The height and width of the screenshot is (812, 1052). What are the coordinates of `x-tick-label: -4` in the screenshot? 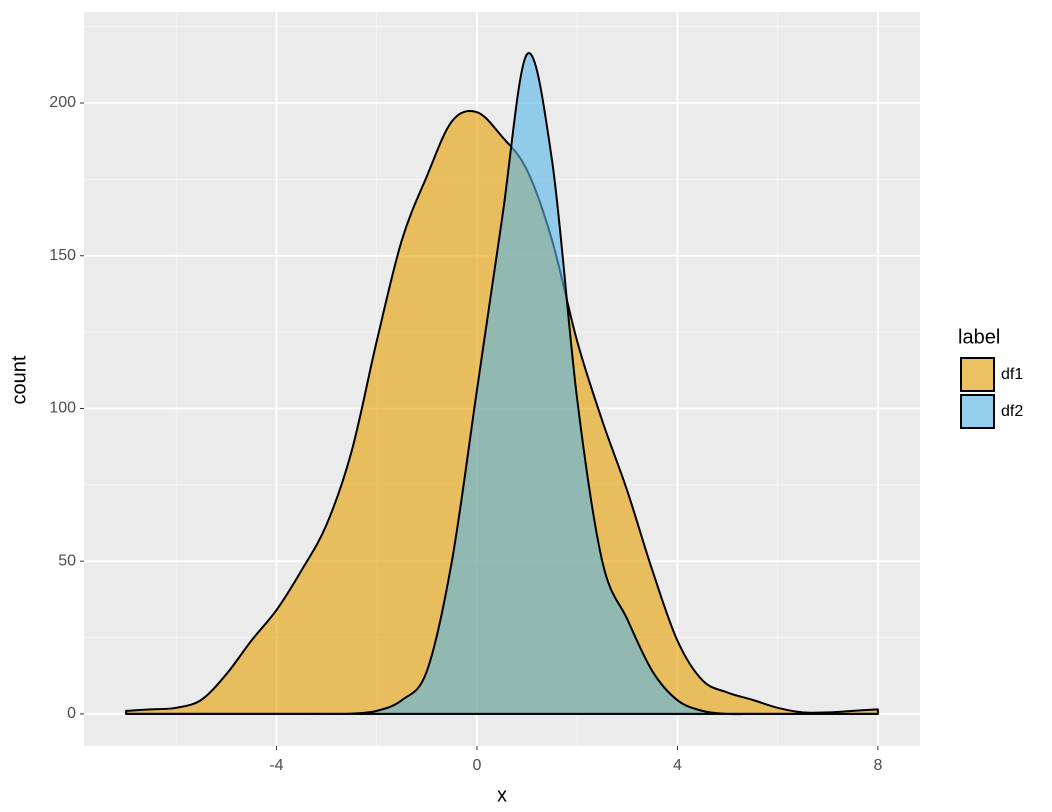 It's located at (276, 765).